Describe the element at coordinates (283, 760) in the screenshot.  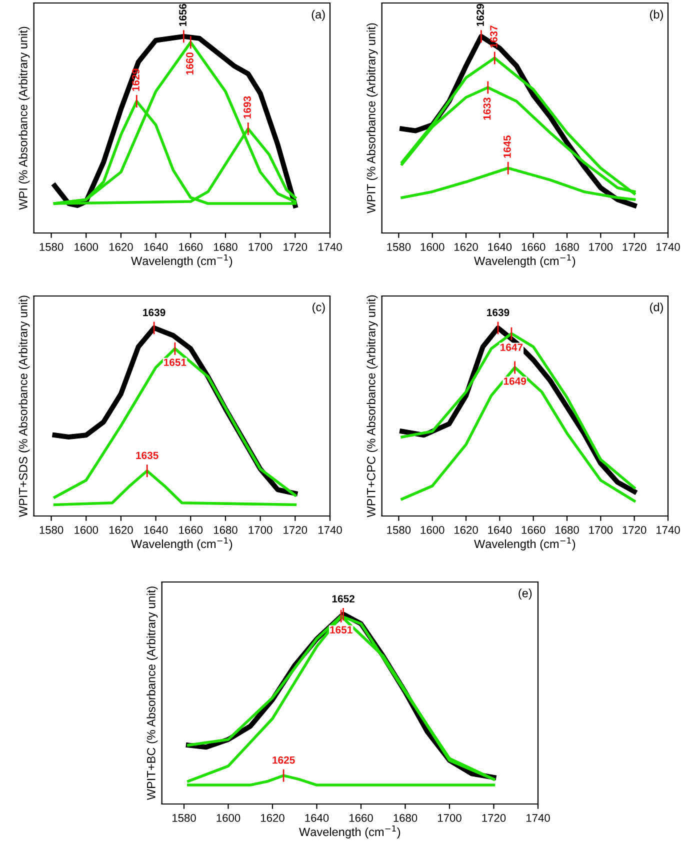
I see `annotation: 1625` at that location.